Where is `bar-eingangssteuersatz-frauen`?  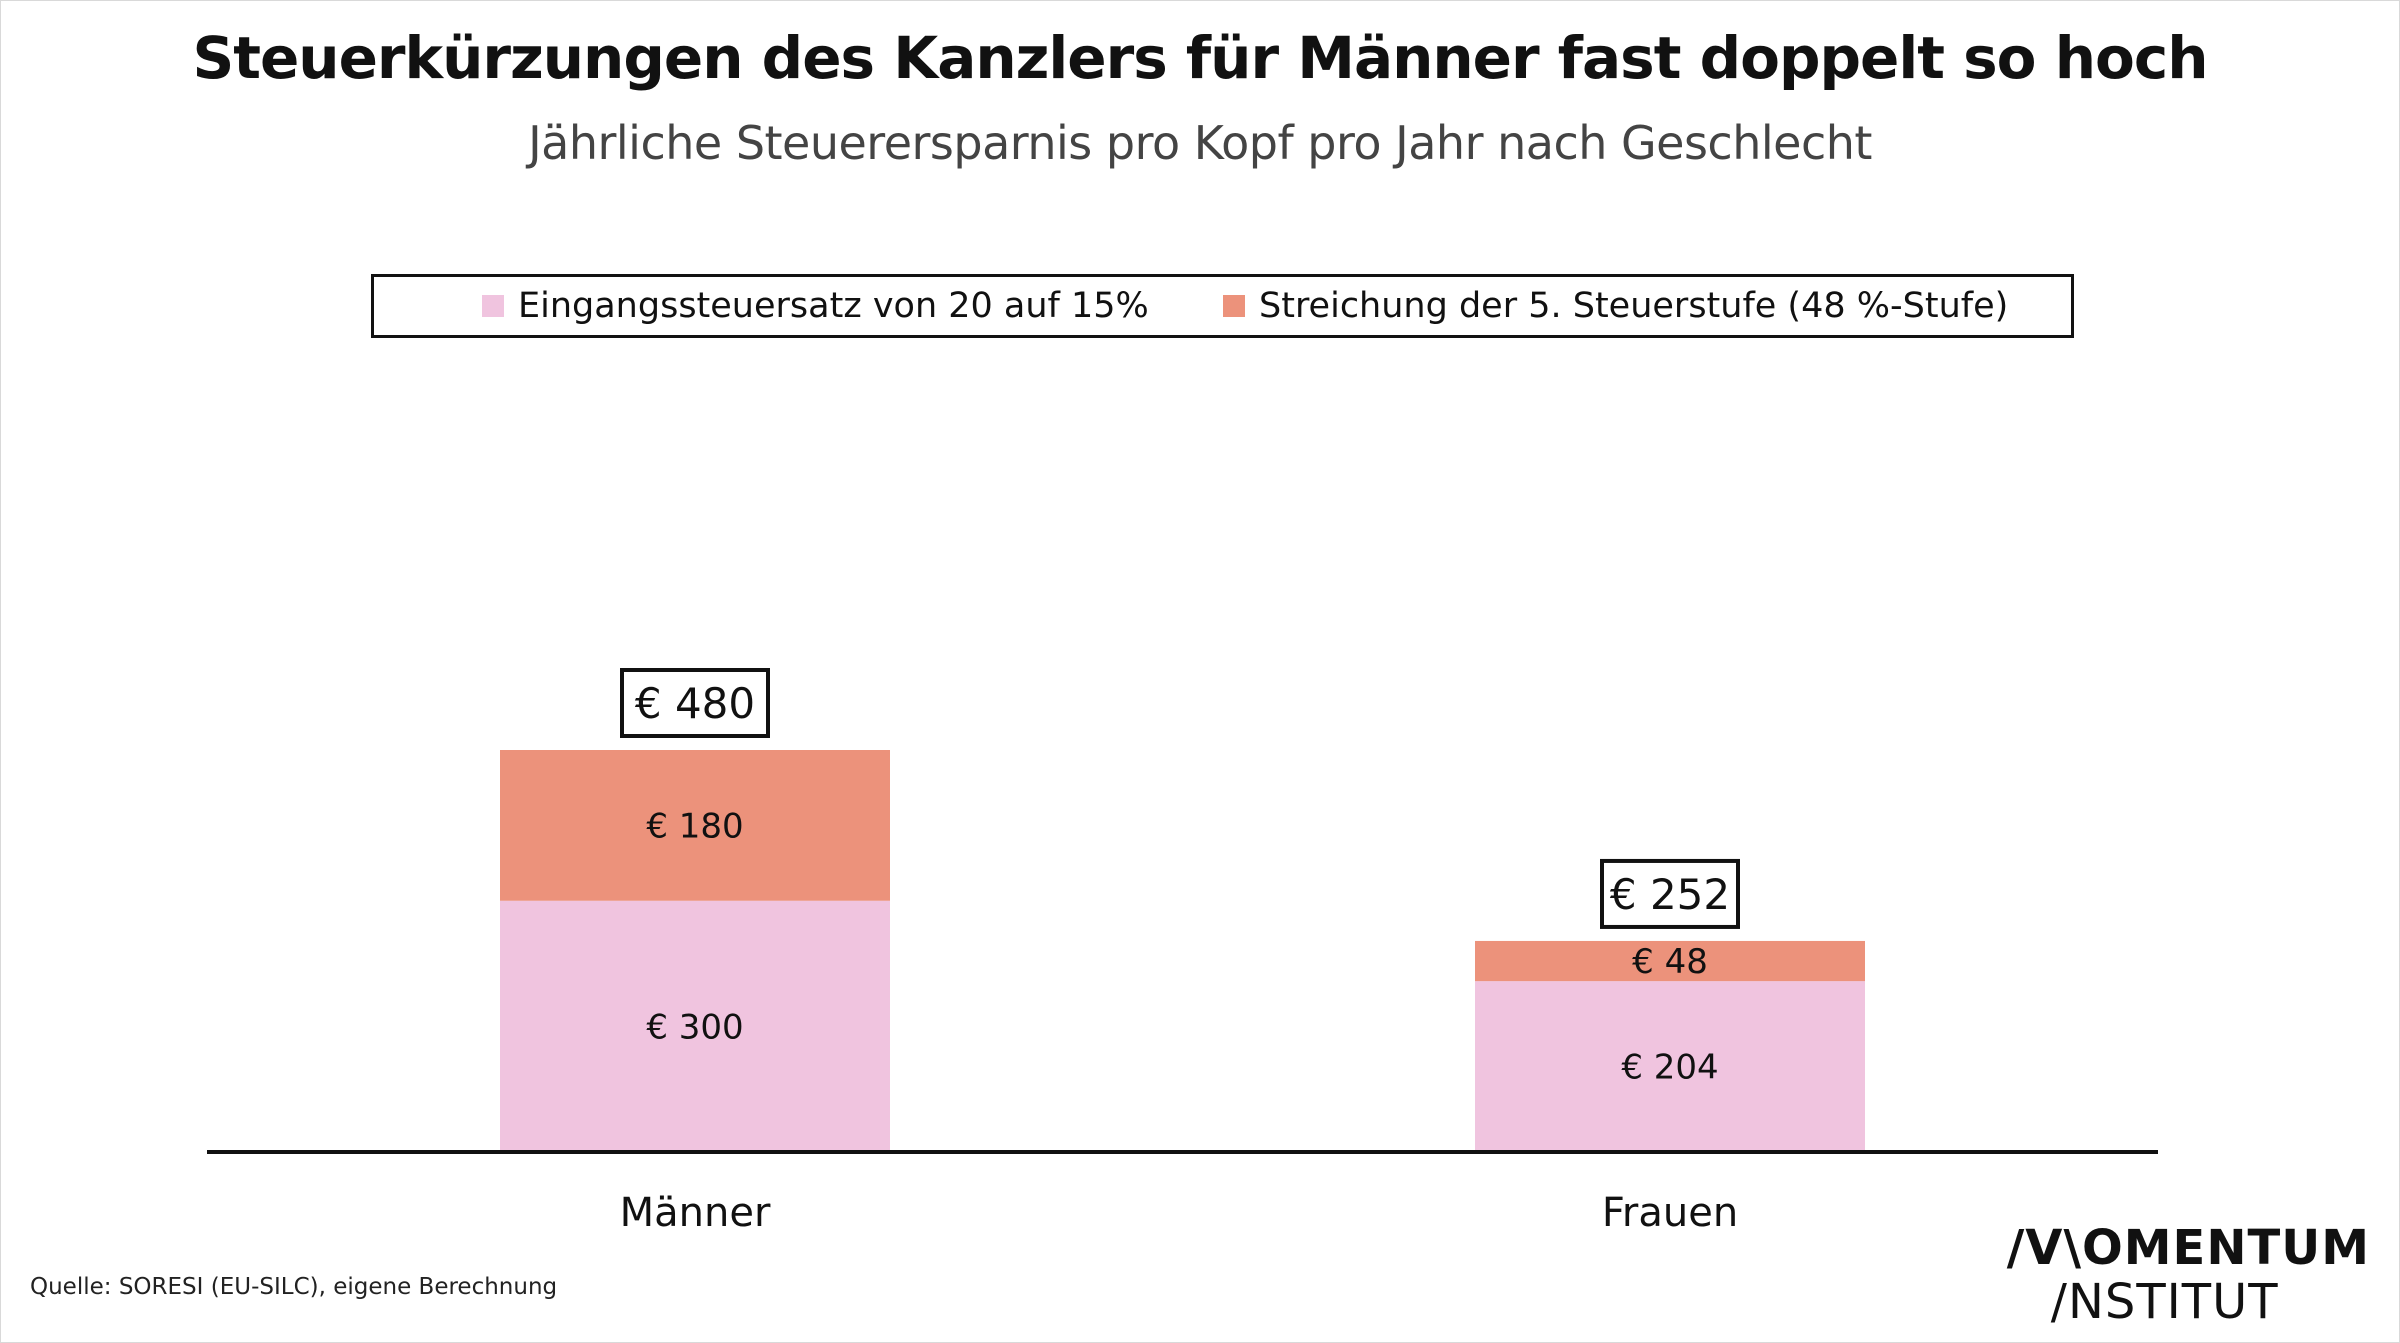 bar-eingangssteuersatz-frauen is located at coordinates (1670, 1066).